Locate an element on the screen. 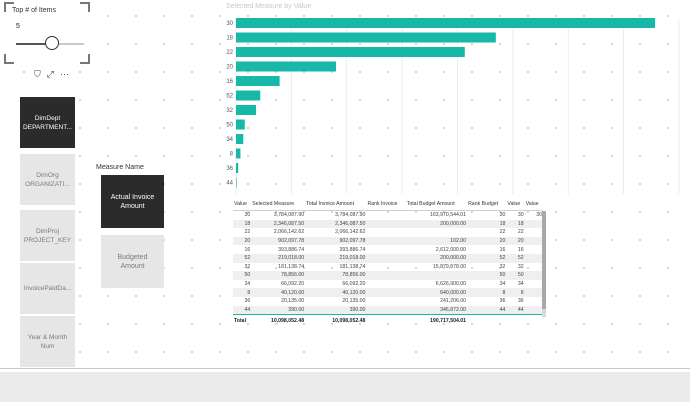 The image size is (690, 402). total-cell: 190,717,504.01 is located at coordinates (436, 320).